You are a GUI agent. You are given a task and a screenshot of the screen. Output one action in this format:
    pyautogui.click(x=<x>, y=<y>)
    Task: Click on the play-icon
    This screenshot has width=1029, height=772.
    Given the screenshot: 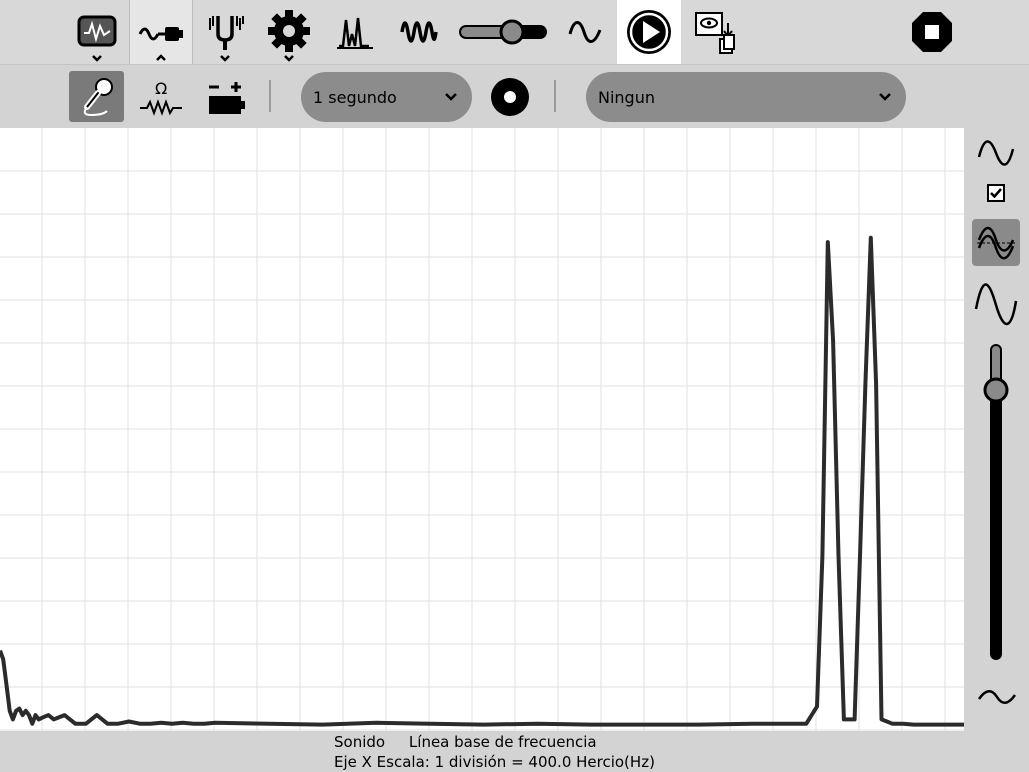 What is the action you would take?
    pyautogui.click(x=649, y=32)
    